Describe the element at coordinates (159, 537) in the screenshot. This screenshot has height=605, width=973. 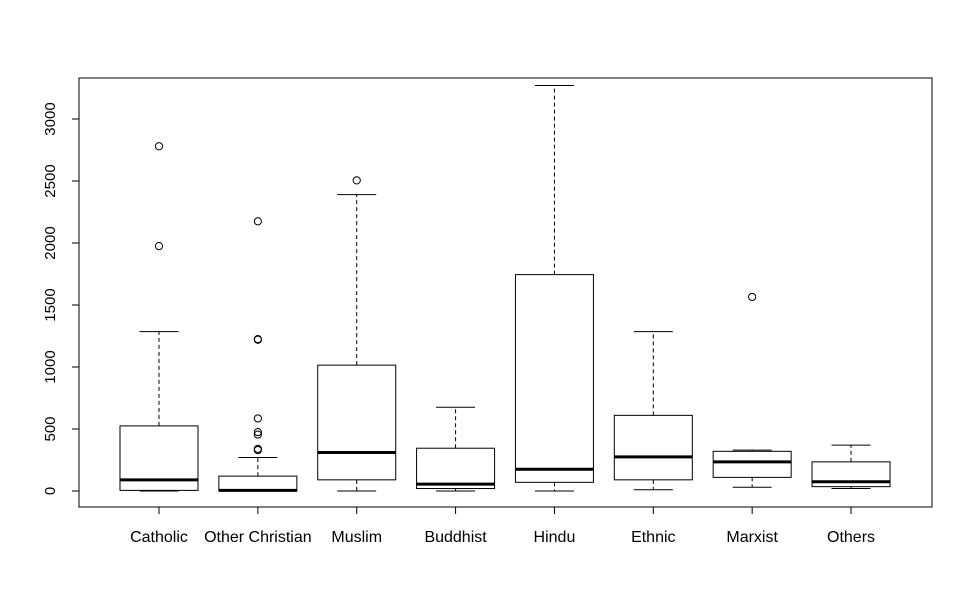
I see `x-tick-label: Catholic` at that location.